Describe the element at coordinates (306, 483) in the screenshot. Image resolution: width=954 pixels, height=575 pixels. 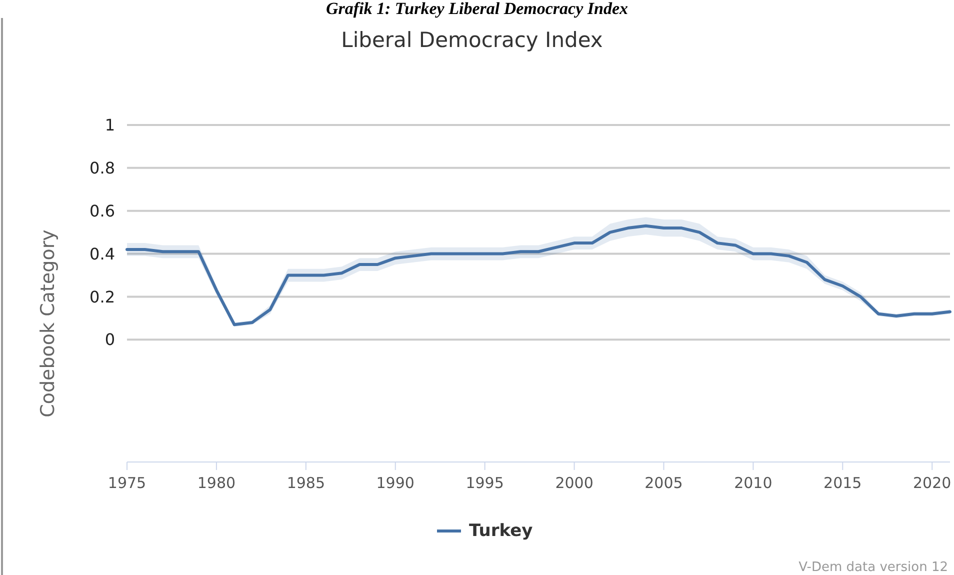
I see `x-tick-label: 1985` at that location.